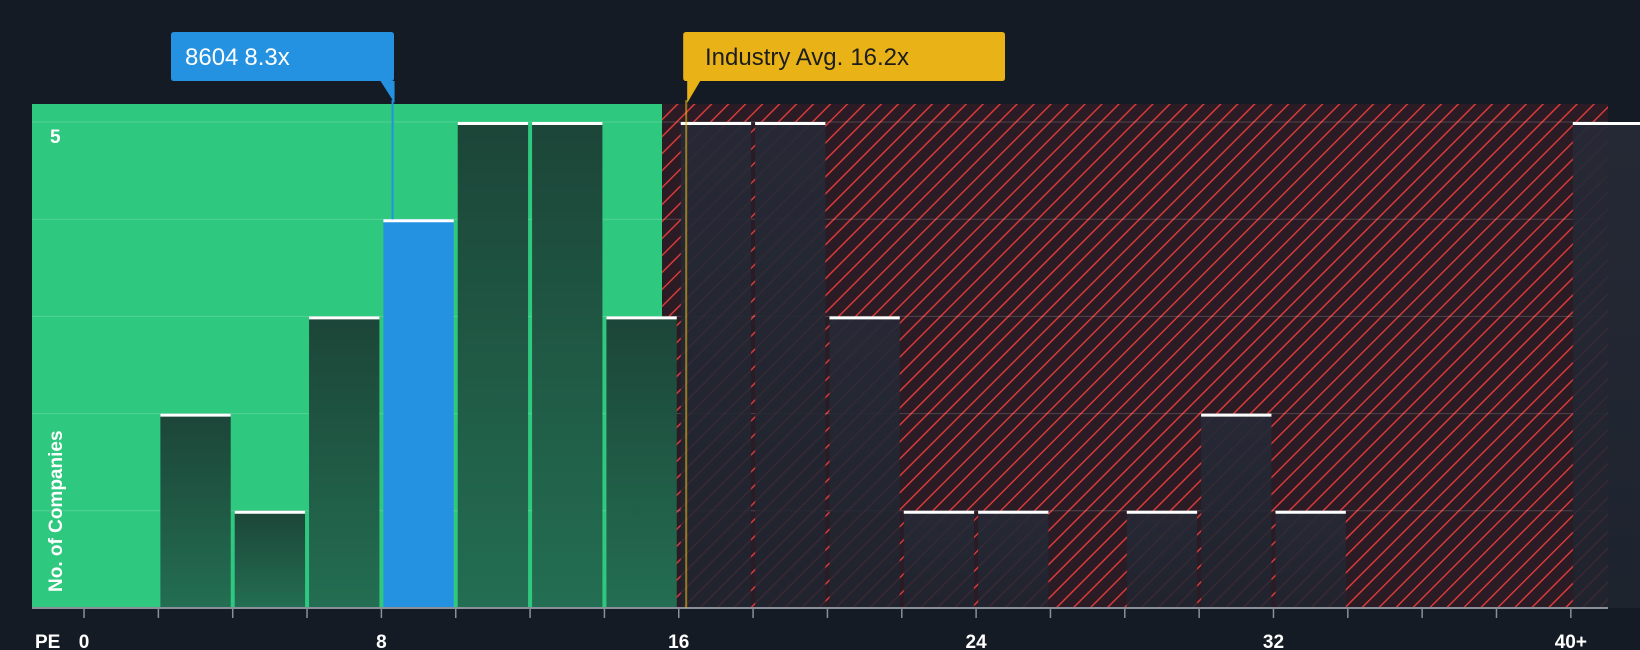 This screenshot has height=650, width=1640. I want to click on industry-avg-label: Industry Avg., so click(774, 57).